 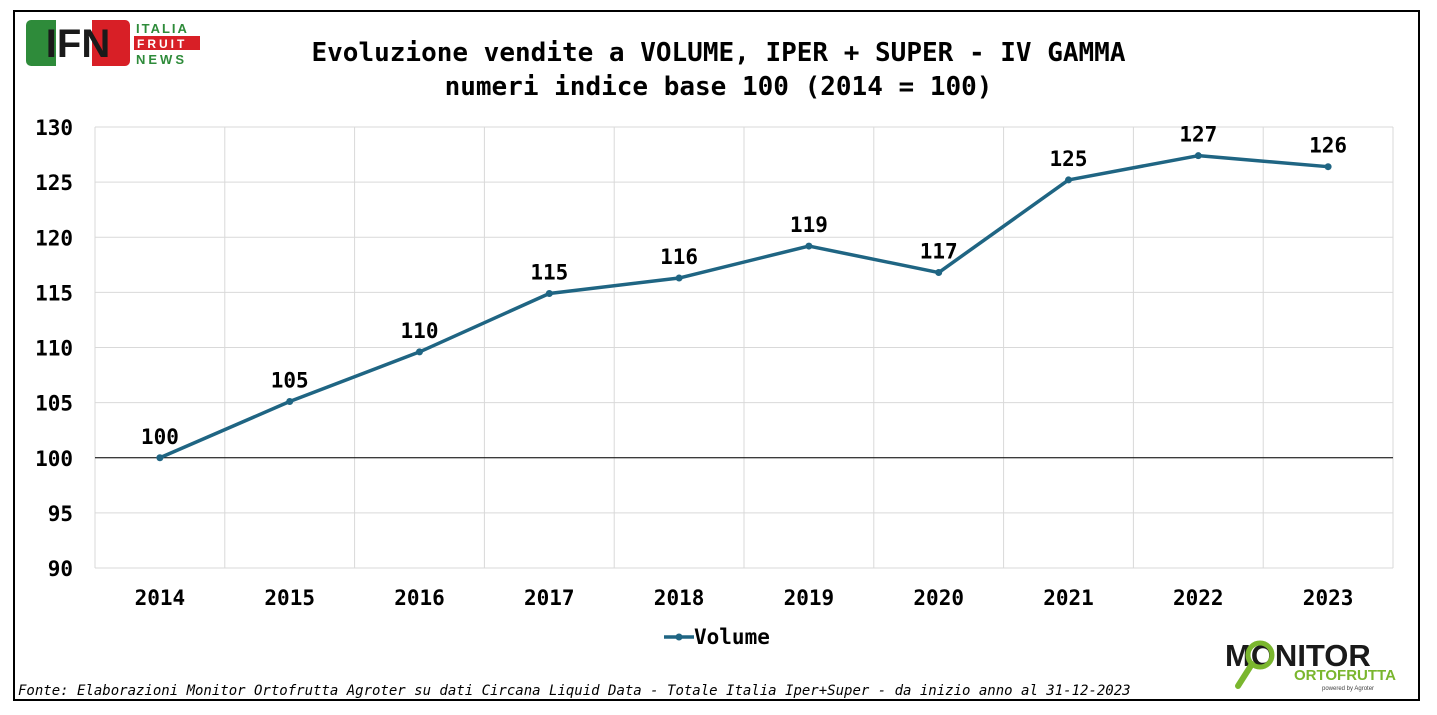 I want to click on data-label: 117, so click(x=939, y=252).